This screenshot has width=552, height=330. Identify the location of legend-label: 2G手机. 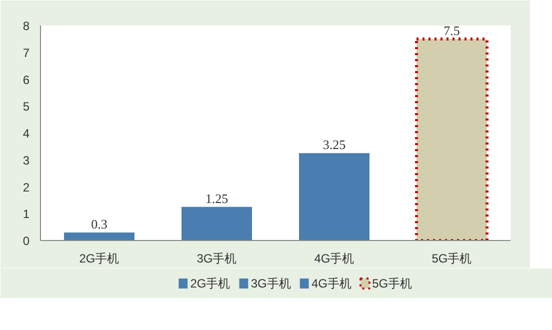
(210, 283).